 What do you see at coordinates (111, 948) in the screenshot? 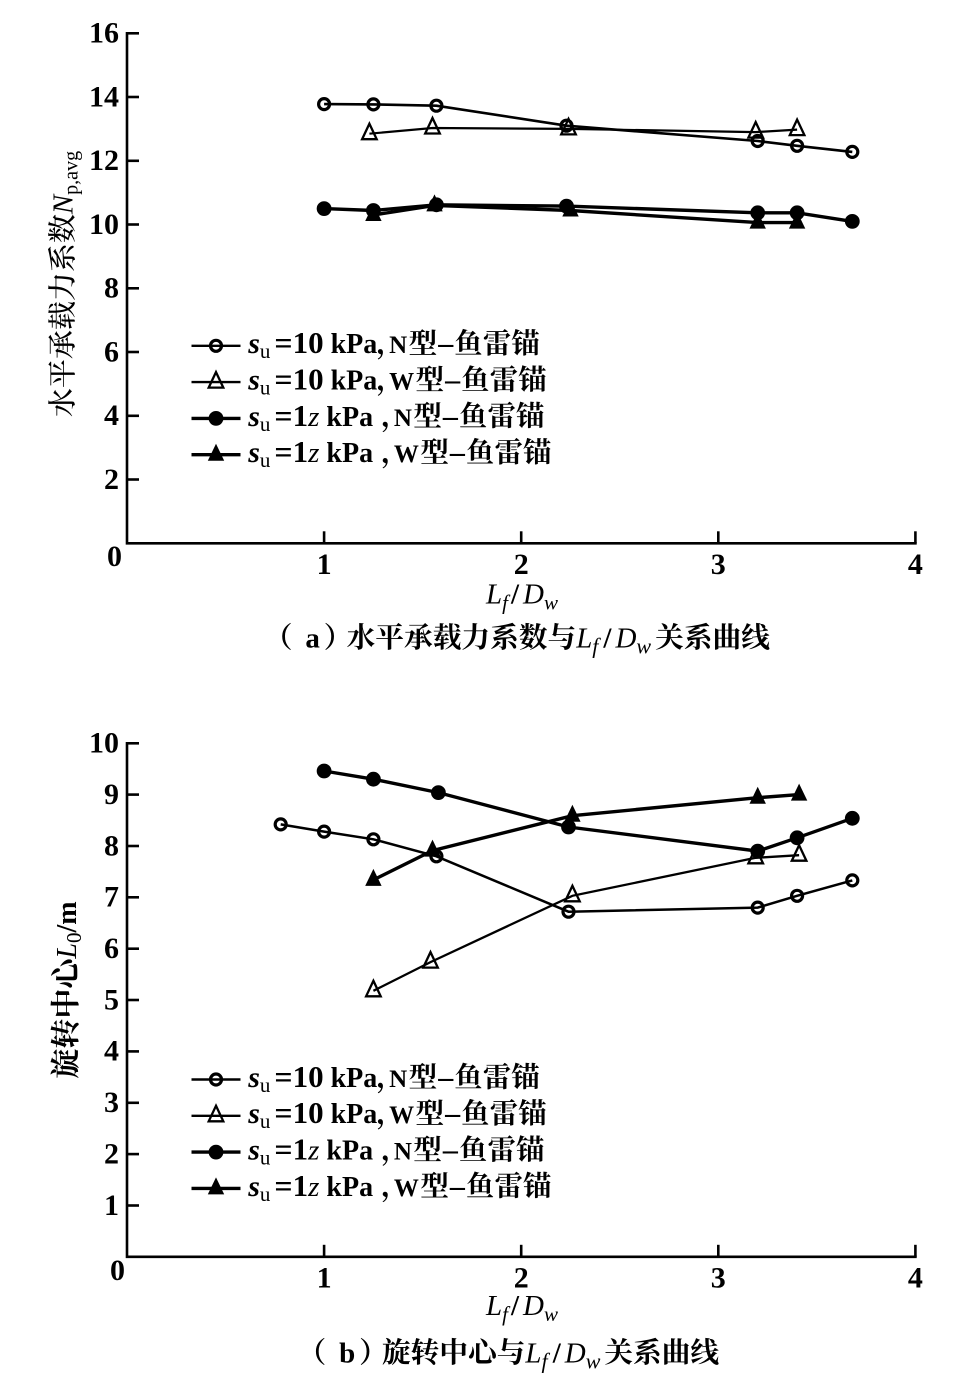
I see `svg-text: 6` at bounding box center [111, 948].